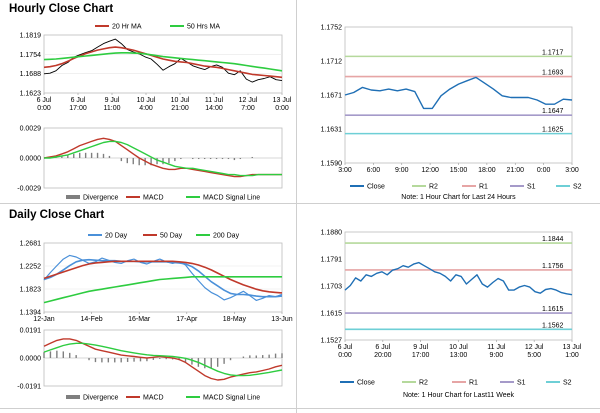  I want to click on hourly-price-xtick-label: 6 Jul 17:00, so click(78, 104).